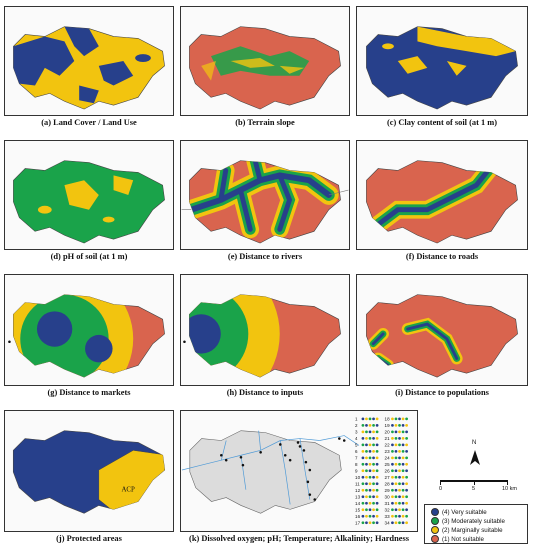 Image resolution: width=534 pixels, height=550 pixels. I want to click on scale-tick-1: 5, so click(474, 489).